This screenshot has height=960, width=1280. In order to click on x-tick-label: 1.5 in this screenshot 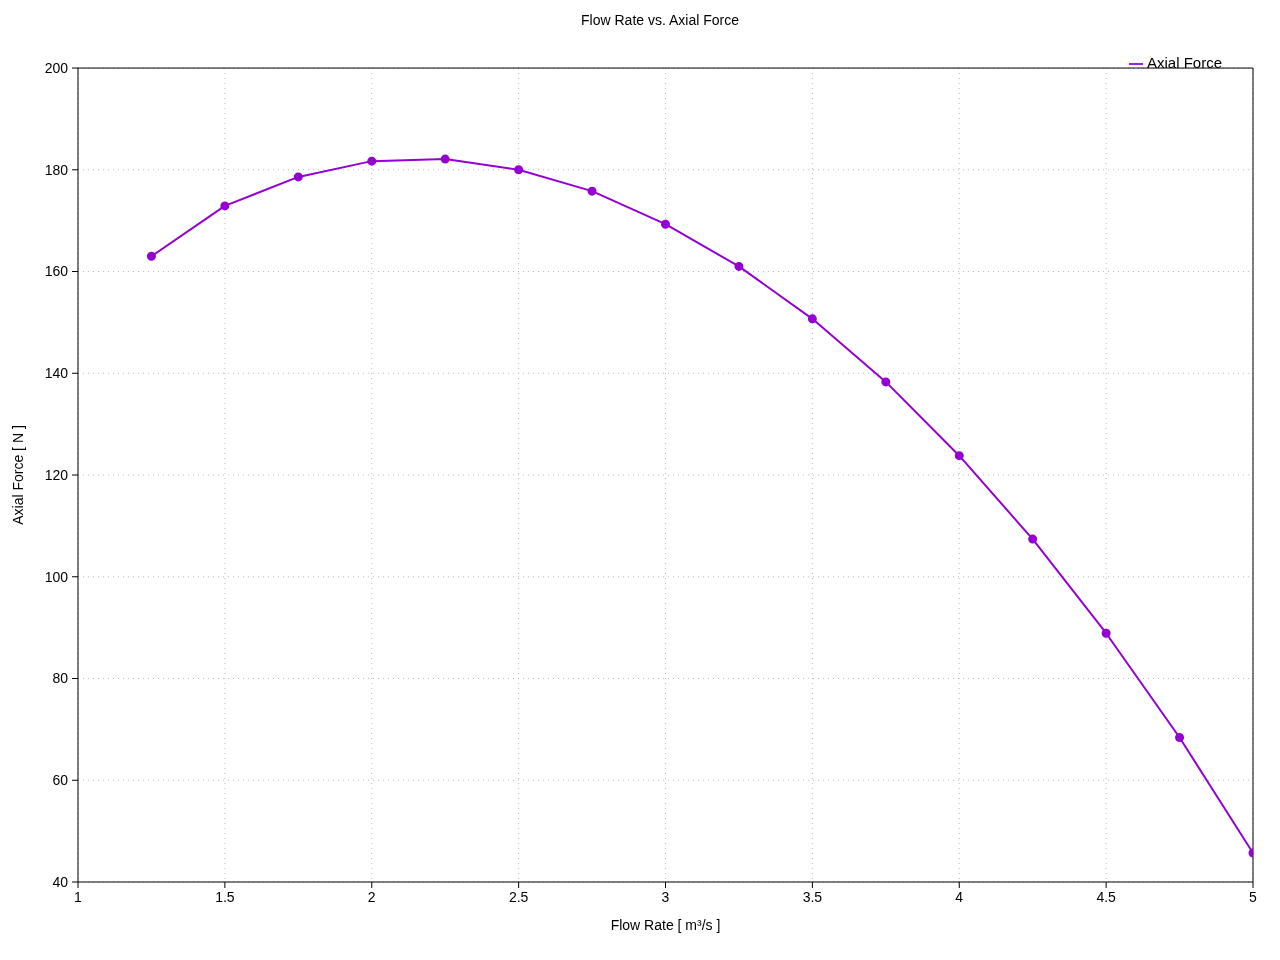, I will do `click(225, 896)`.